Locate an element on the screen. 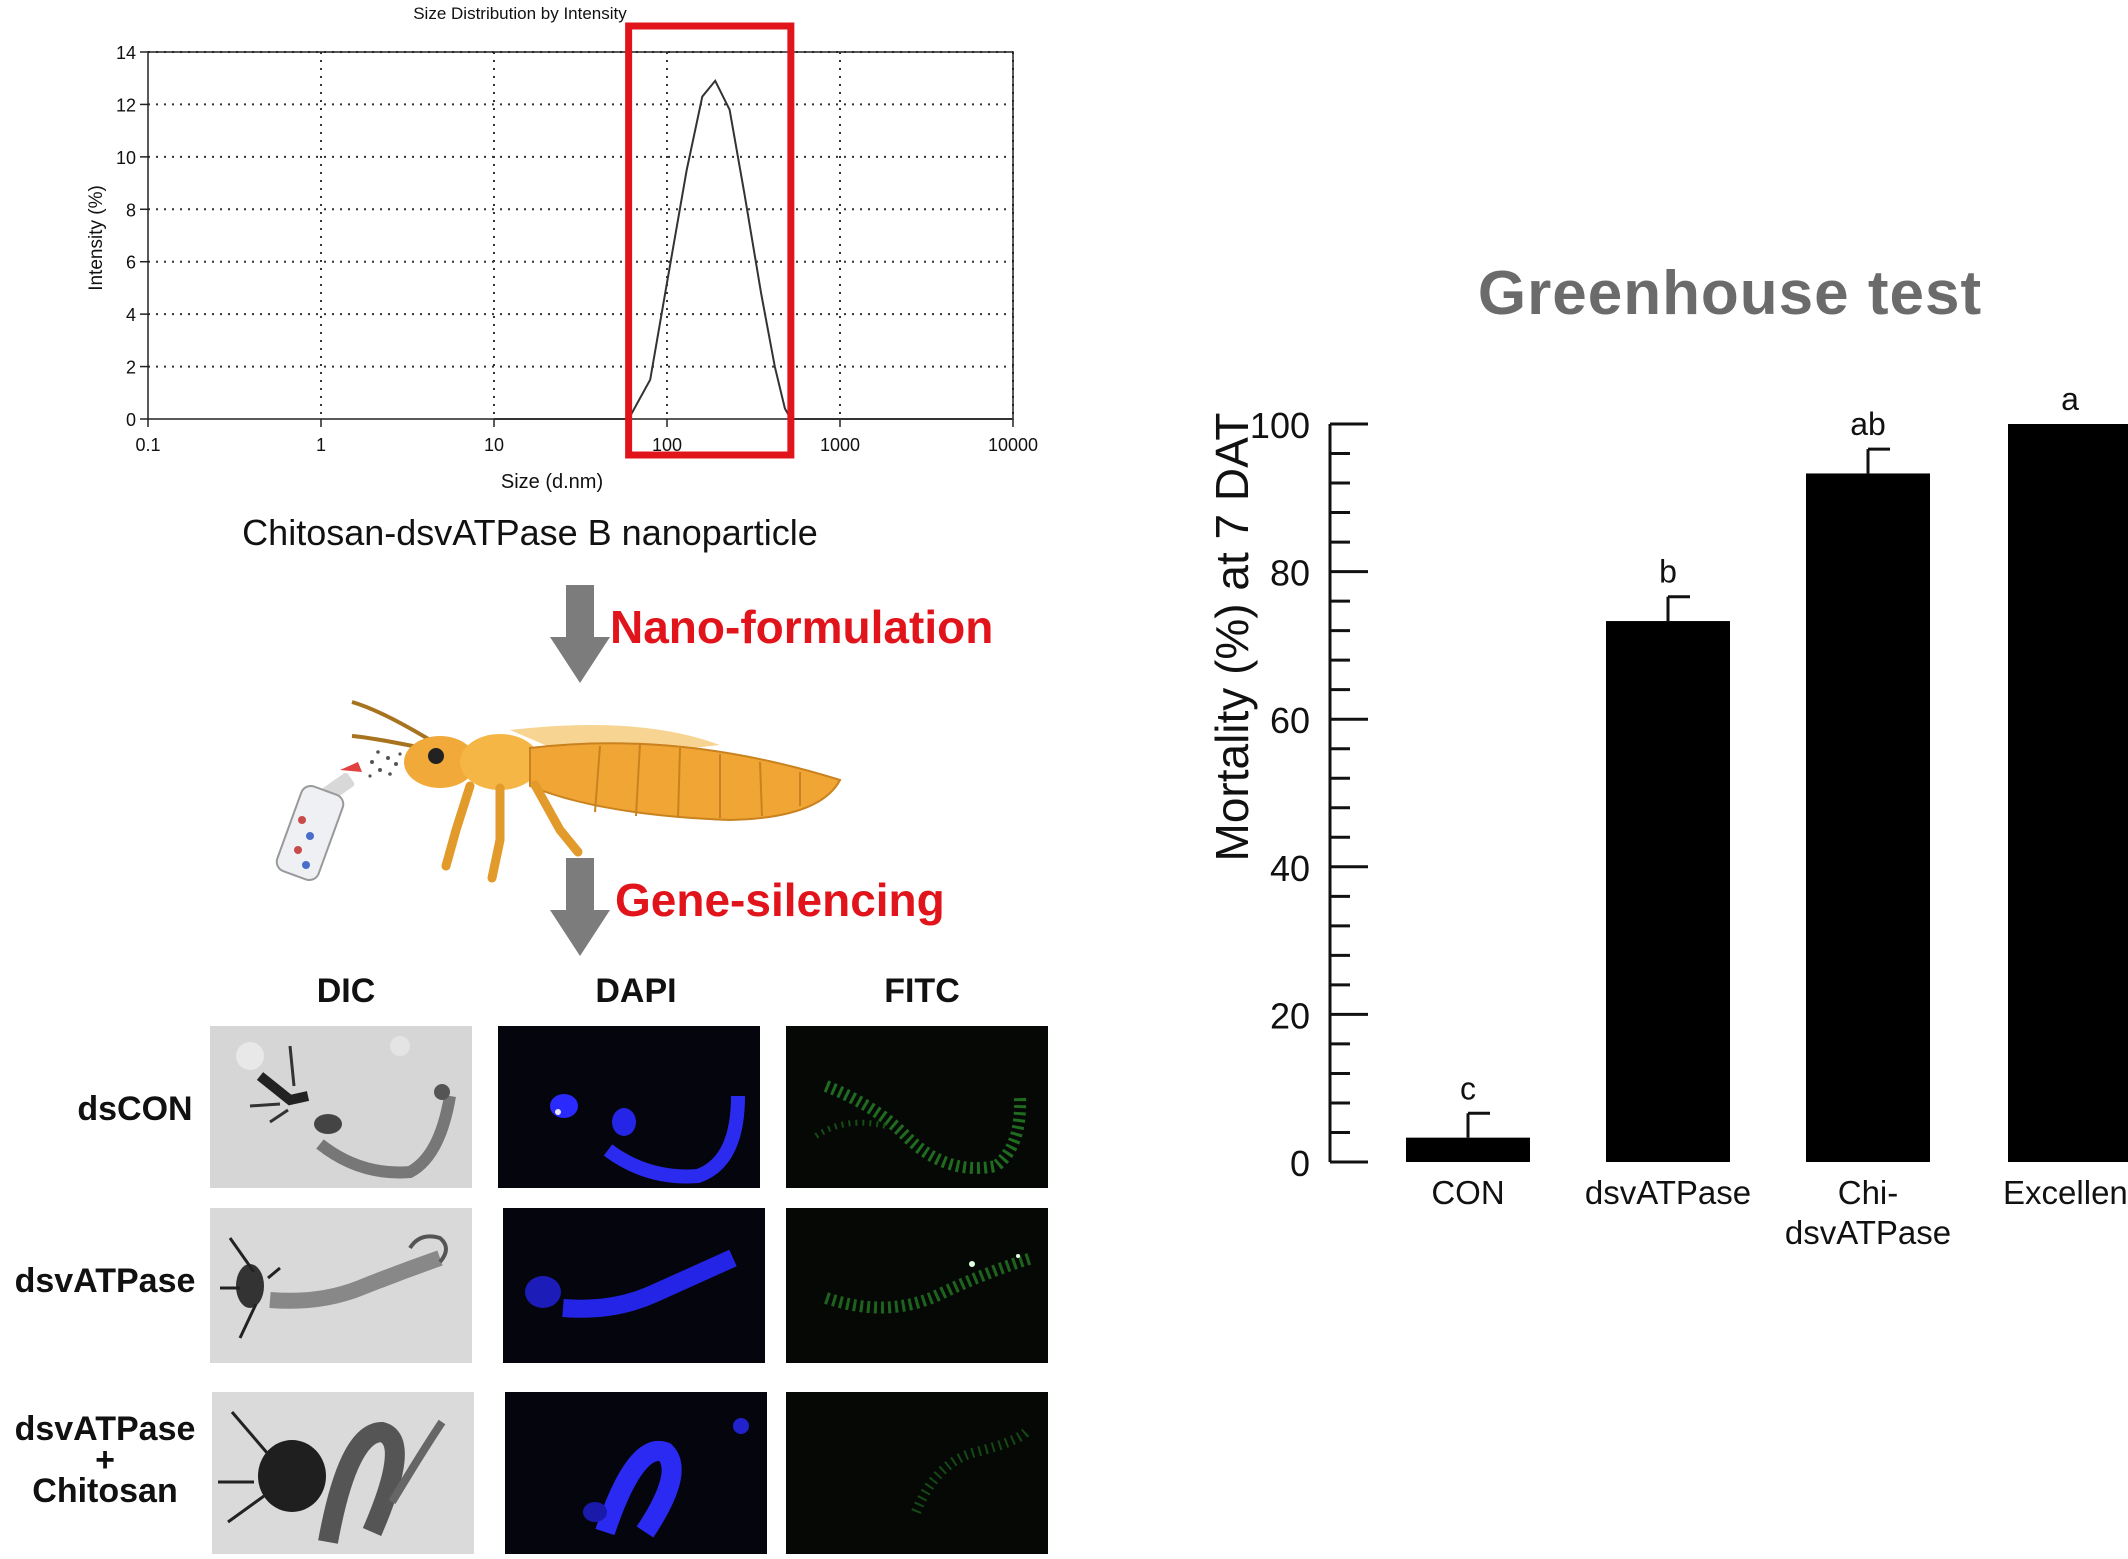  dls-y-tick-label: 12 is located at coordinates (126, 105).